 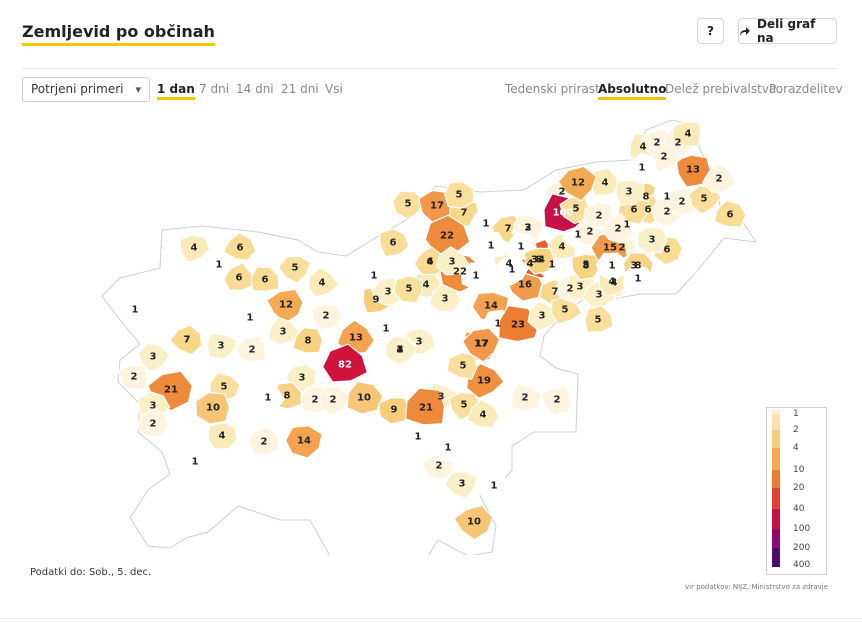 I want to click on metric-select: Potrjeni primeri ▾, so click(x=86, y=89).